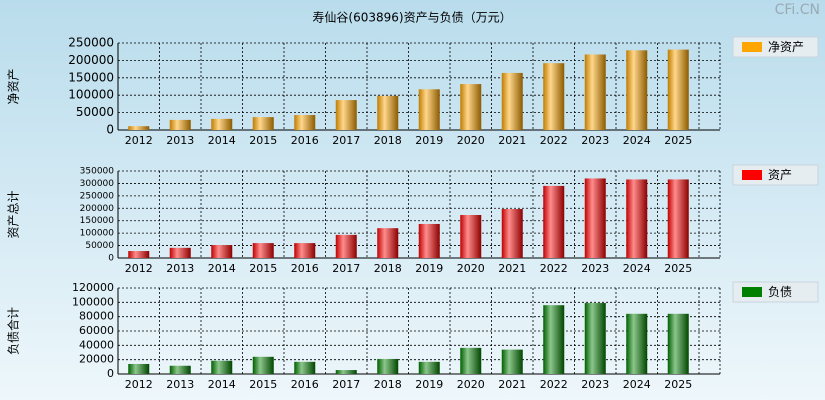 This screenshot has height=400, width=825. What do you see at coordinates (96, 359) in the screenshot?
I see `y-tick-label: 20000` at bounding box center [96, 359].